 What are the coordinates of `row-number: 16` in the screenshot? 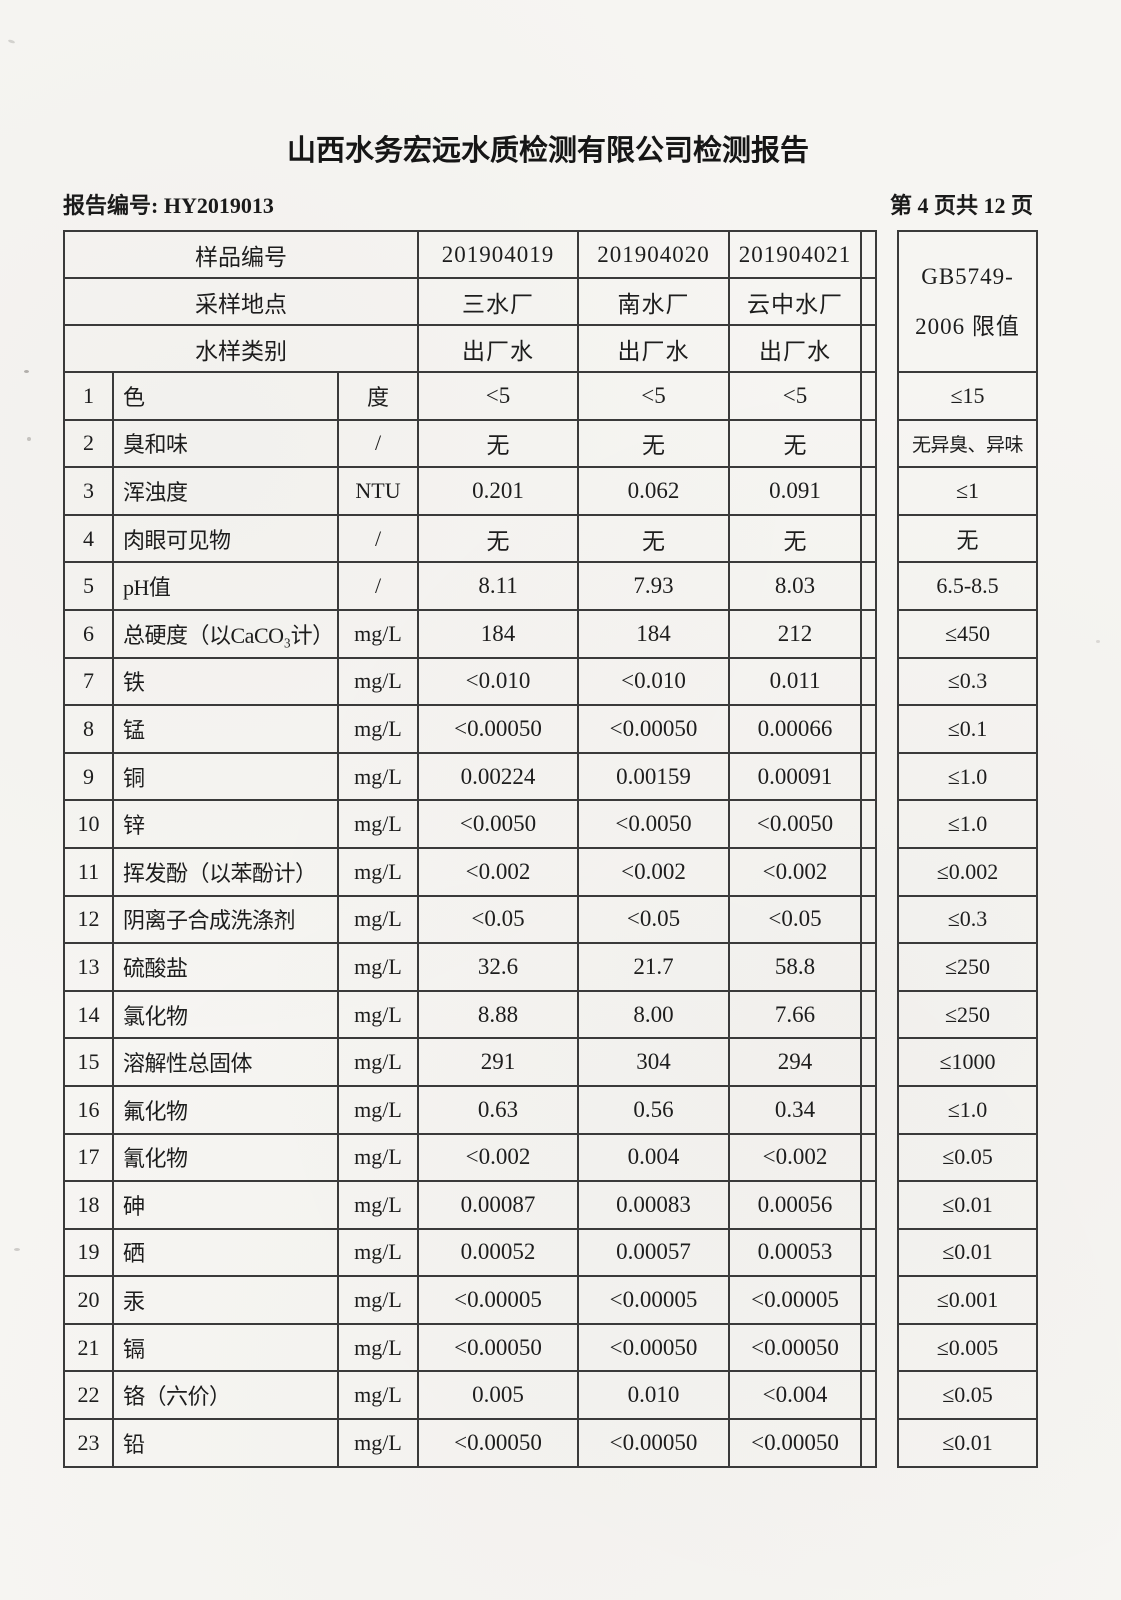 It's located at (88, 1109).